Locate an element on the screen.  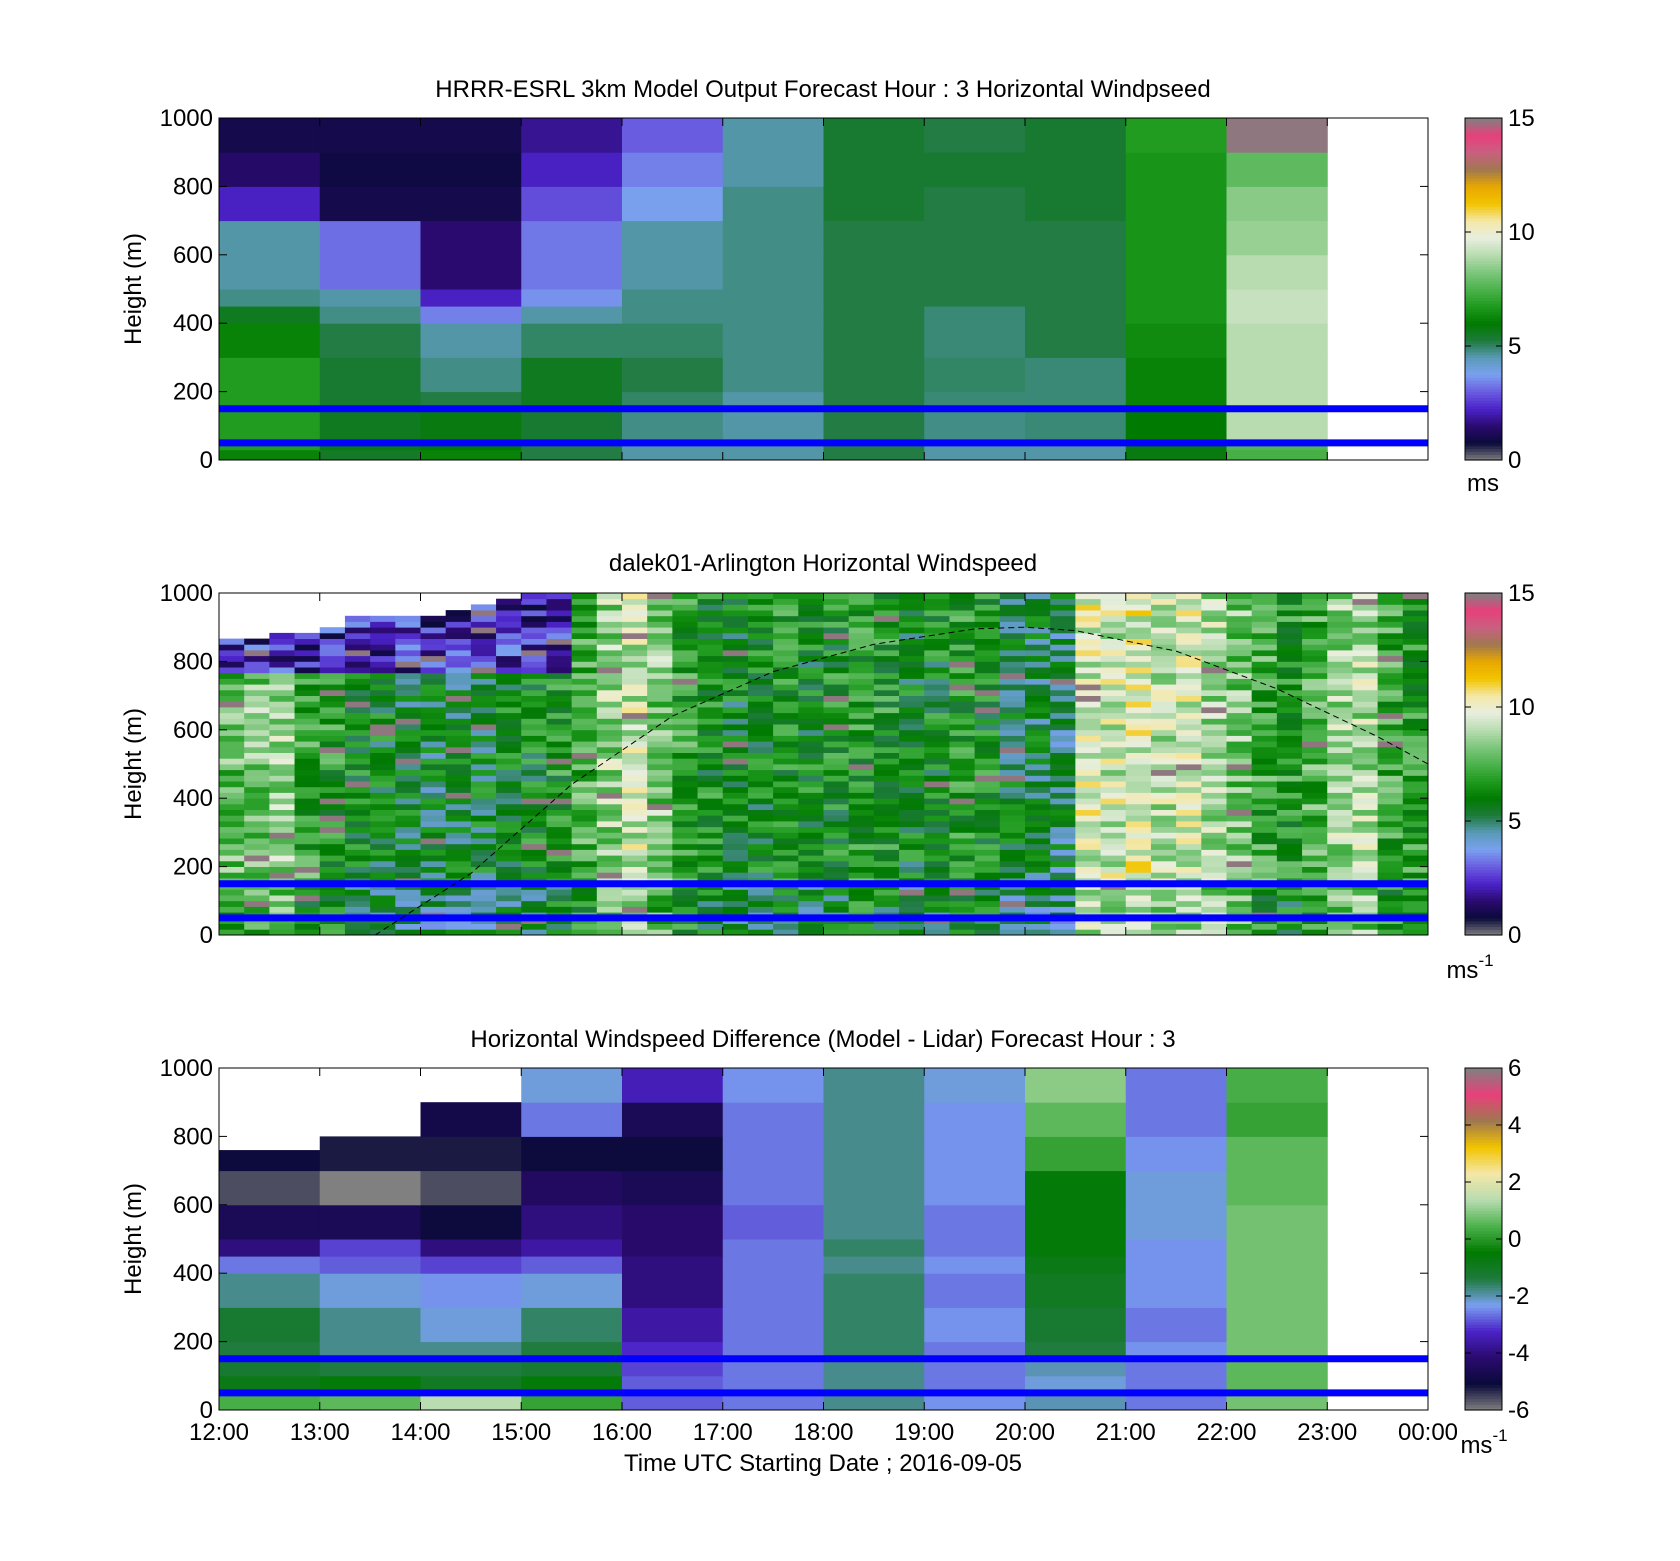
x-tick-label: 17:00 is located at coordinates (723, 1432).